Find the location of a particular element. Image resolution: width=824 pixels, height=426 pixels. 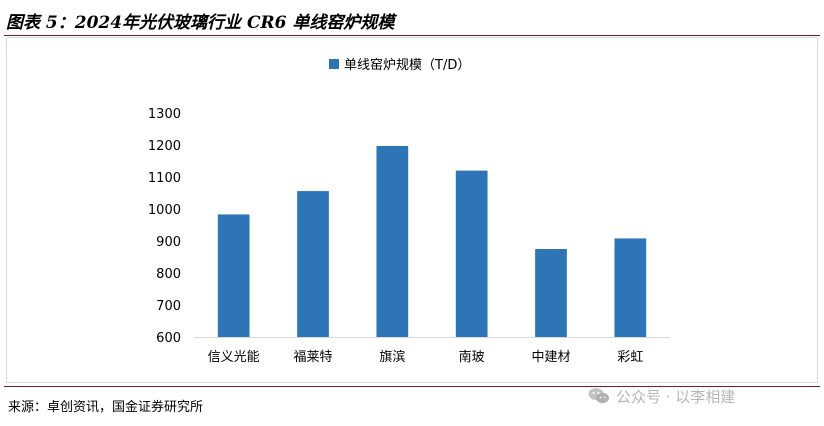

x-tick-label: 福莱特 is located at coordinates (312, 357).